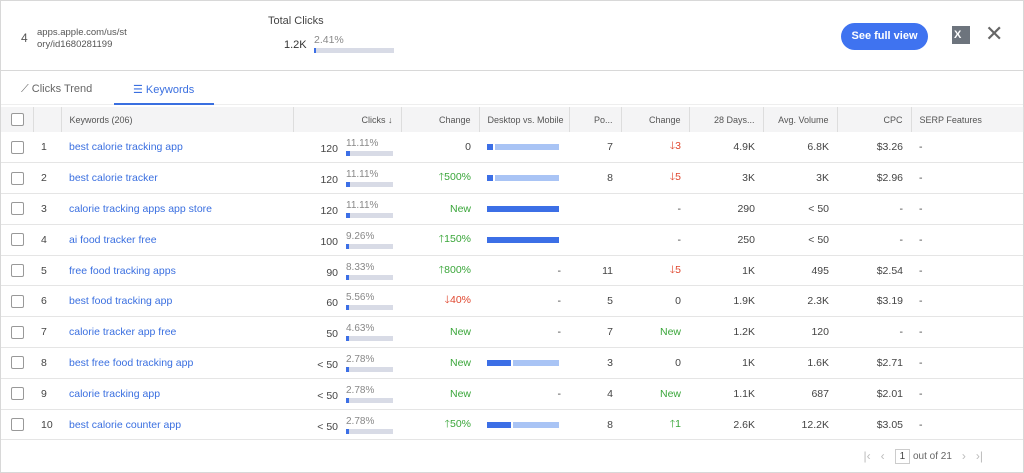  Describe the element at coordinates (655, 363) in the screenshot. I see `position-change: 0` at that location.